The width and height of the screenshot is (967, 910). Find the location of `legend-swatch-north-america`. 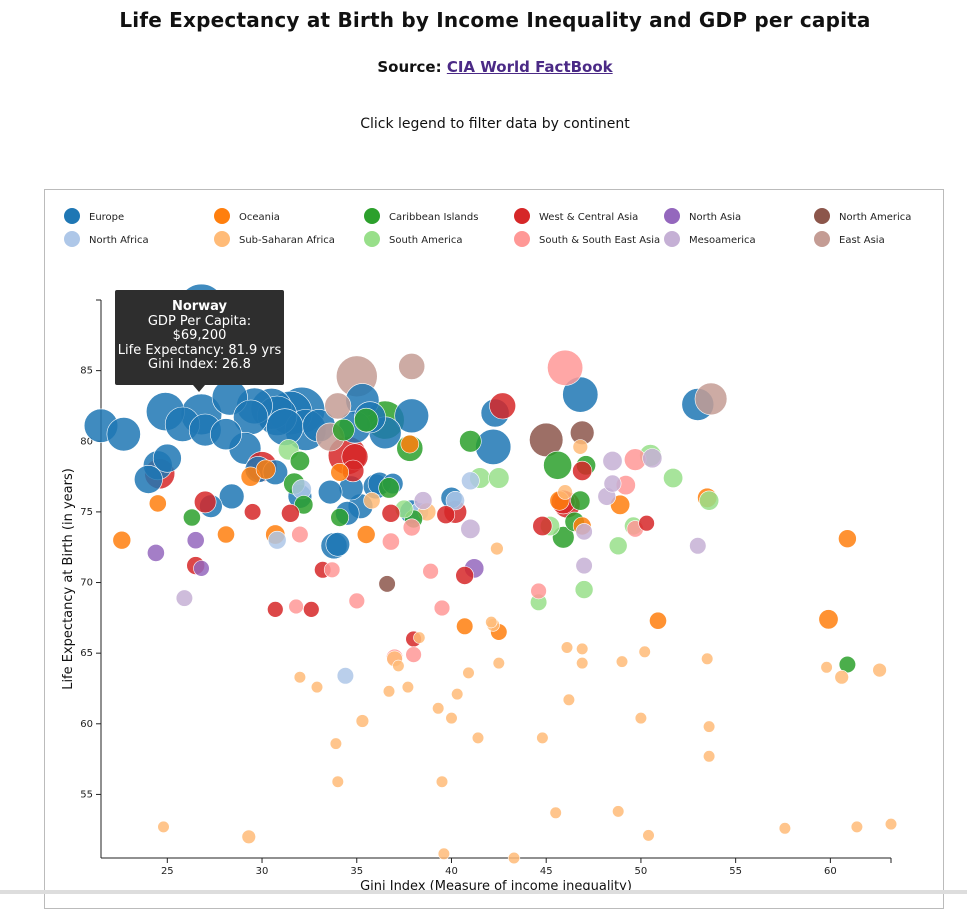

legend-swatch-north-america is located at coordinates (822, 216).